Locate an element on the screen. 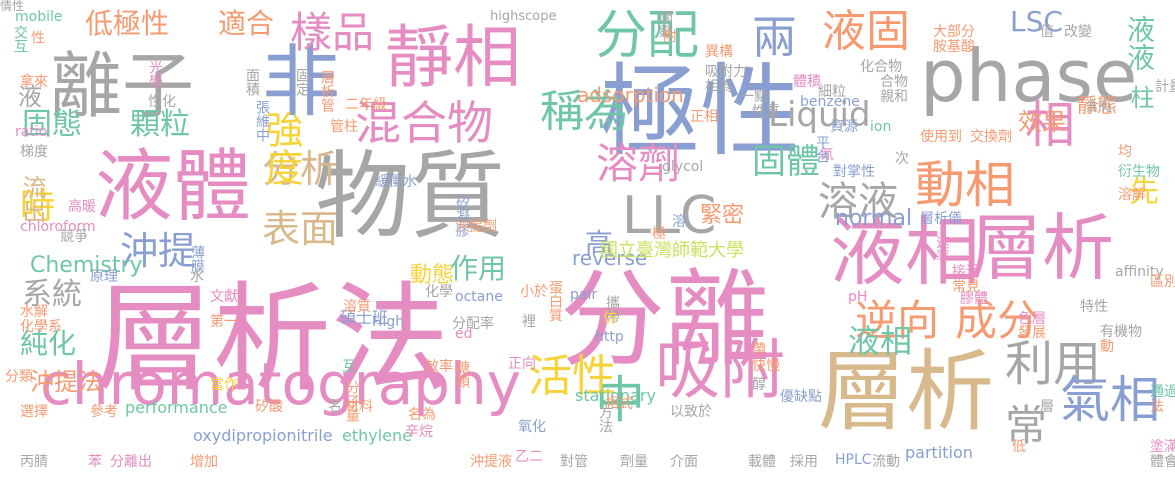 This screenshot has width=1175, height=482. word-cloud-word: 強度 is located at coordinates (281, 148).